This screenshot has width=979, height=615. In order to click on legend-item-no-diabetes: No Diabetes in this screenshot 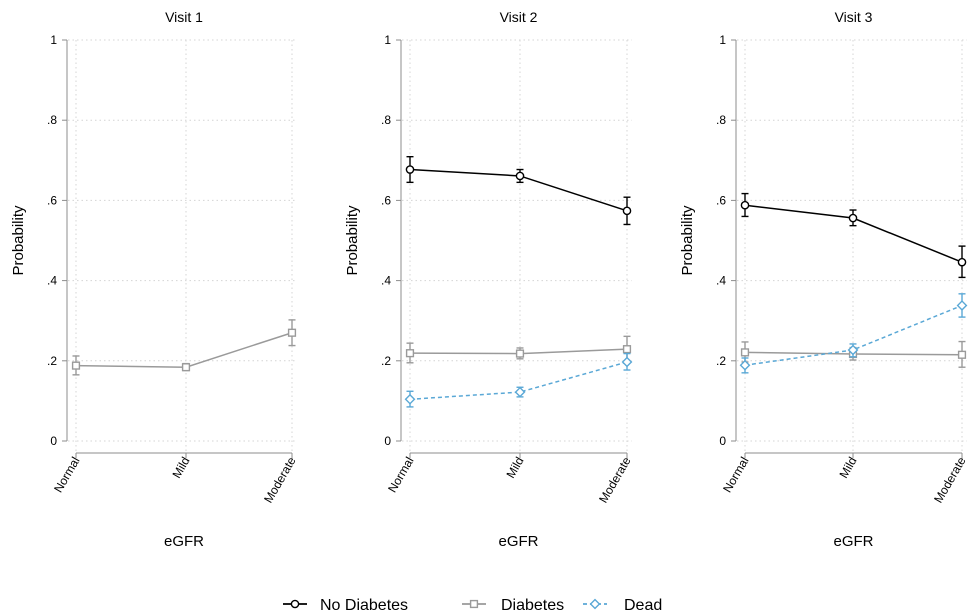, I will do `click(345, 605)`.